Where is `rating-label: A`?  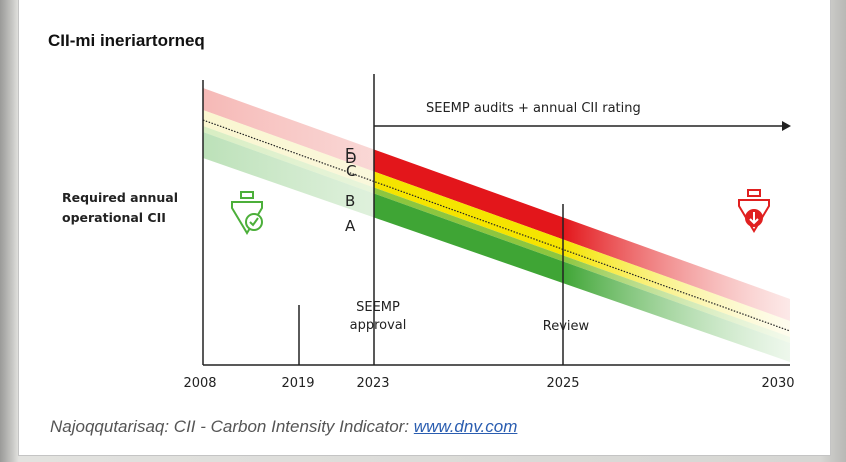
rating-label: A is located at coordinates (350, 226).